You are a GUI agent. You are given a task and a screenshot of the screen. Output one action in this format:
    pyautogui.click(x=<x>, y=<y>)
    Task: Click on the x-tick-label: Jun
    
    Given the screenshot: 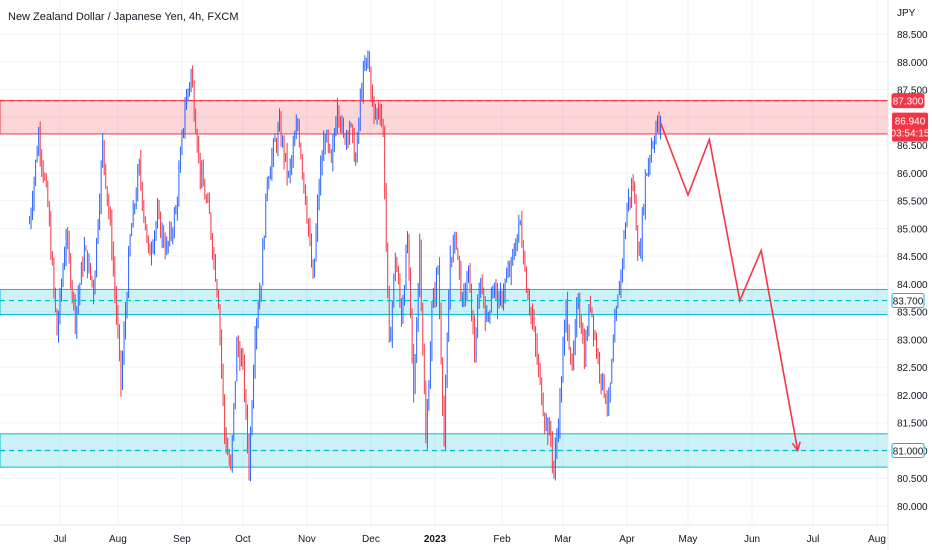 What is the action you would take?
    pyautogui.click(x=752, y=539)
    